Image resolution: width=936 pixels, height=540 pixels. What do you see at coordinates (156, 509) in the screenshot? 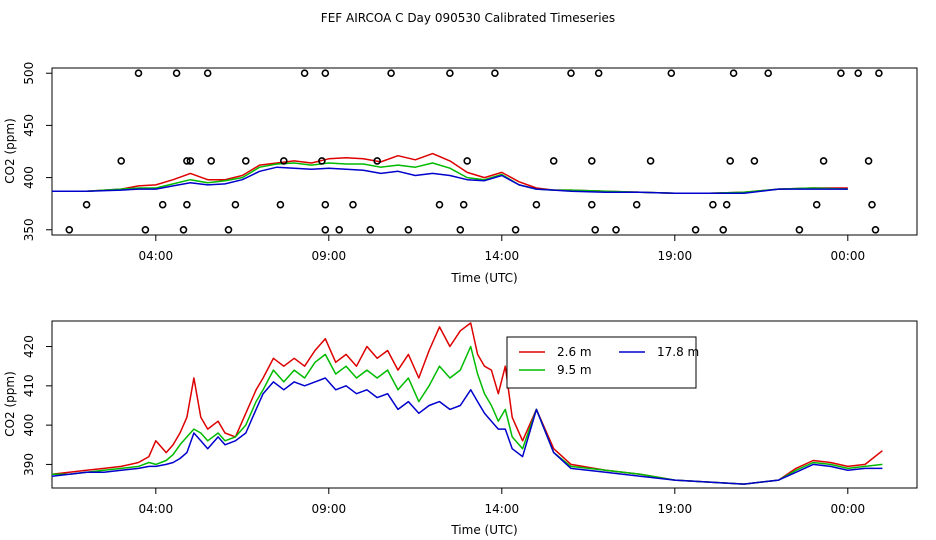
I see `bottom-x-tick-label: 04:00` at bounding box center [156, 509].